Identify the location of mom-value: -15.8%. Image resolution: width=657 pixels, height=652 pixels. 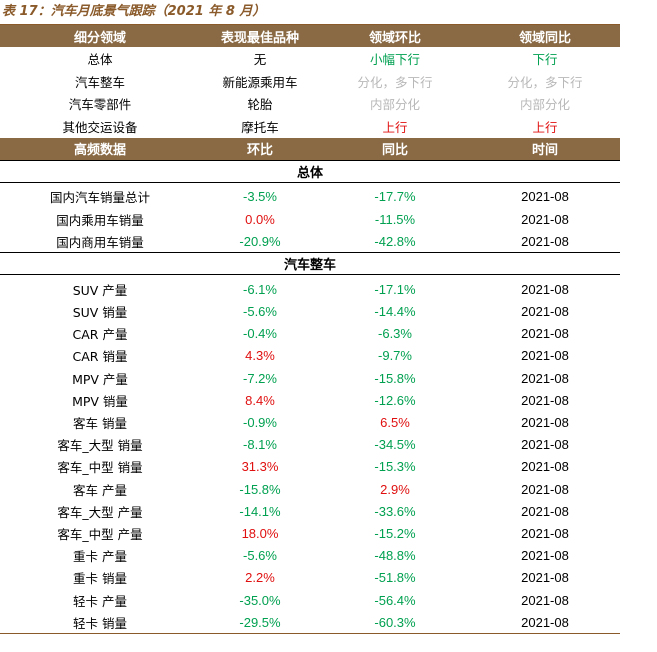
(260, 489).